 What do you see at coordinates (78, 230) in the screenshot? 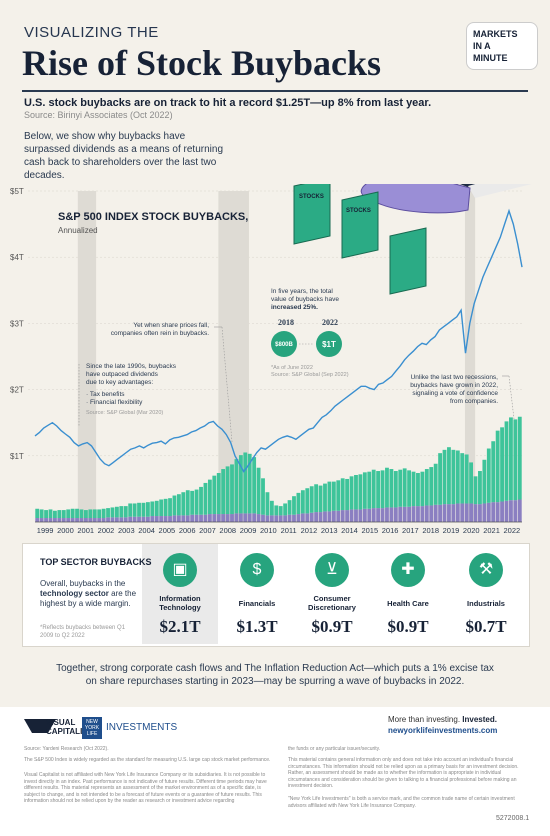
I see `chart-subtitle: Annualized` at bounding box center [78, 230].